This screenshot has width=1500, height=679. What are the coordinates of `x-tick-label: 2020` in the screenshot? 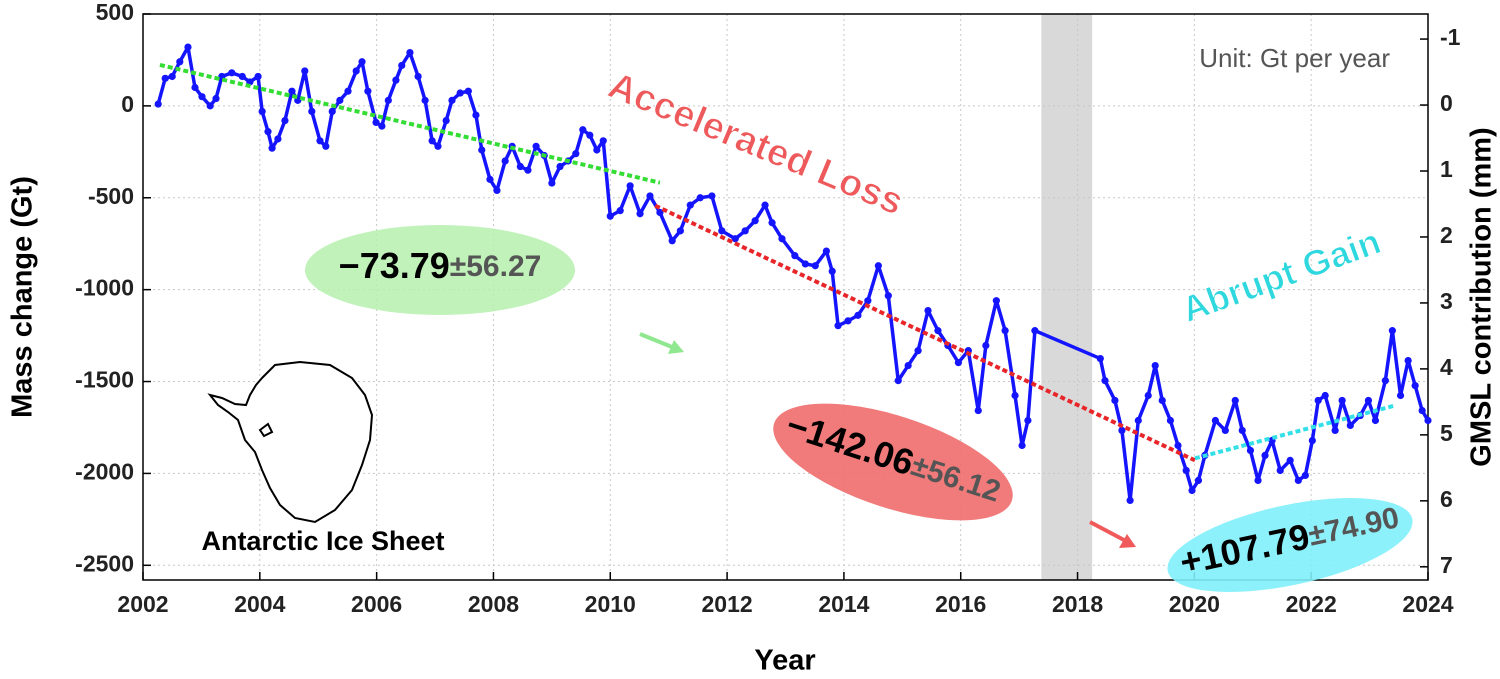 It's located at (1194, 604).